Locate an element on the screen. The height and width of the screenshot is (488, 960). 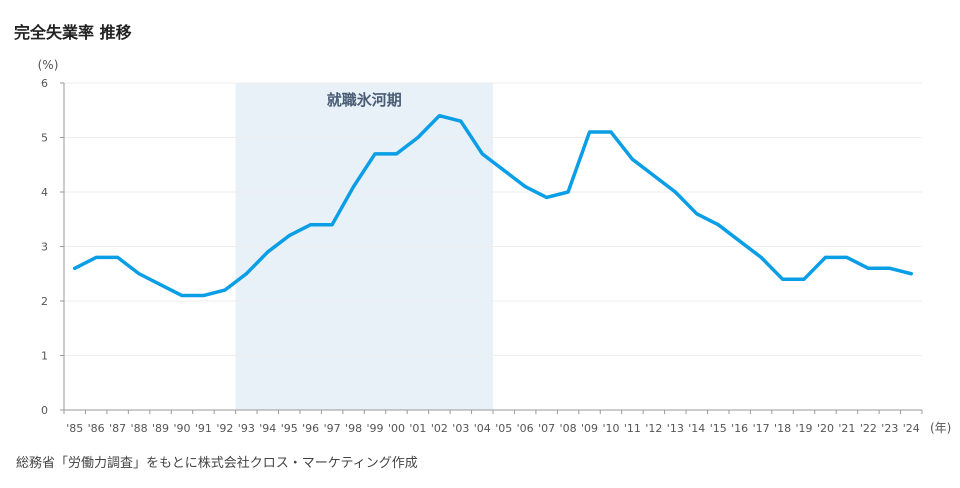
y-tick-label: 5 is located at coordinates (44, 138).